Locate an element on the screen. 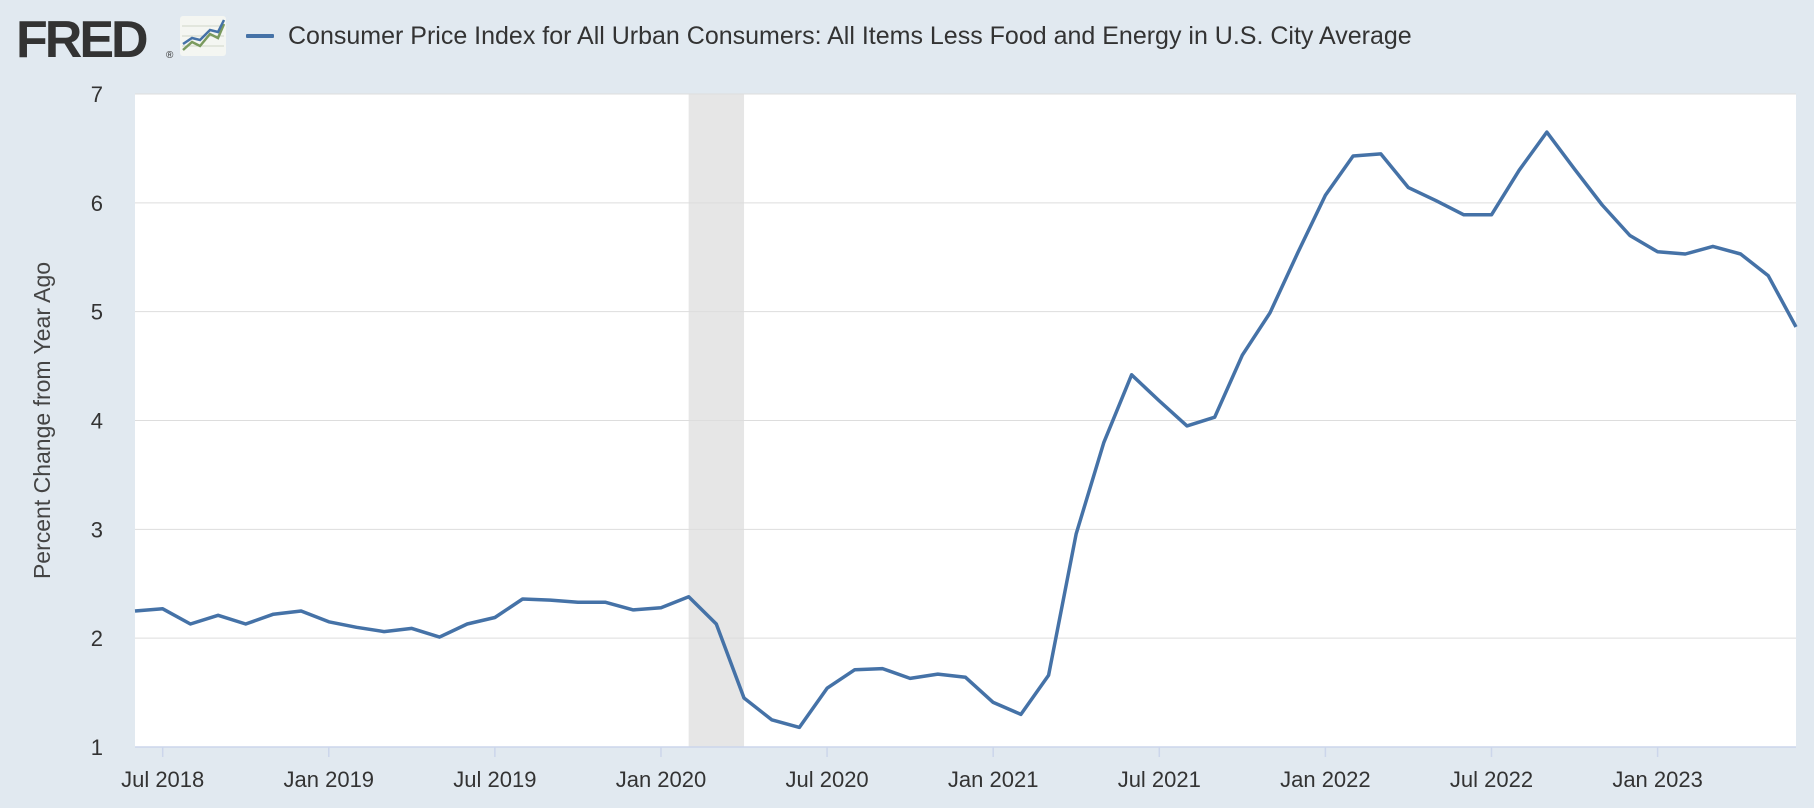  y-axis-title: Percent Change from Year Ago is located at coordinates (42, 420).